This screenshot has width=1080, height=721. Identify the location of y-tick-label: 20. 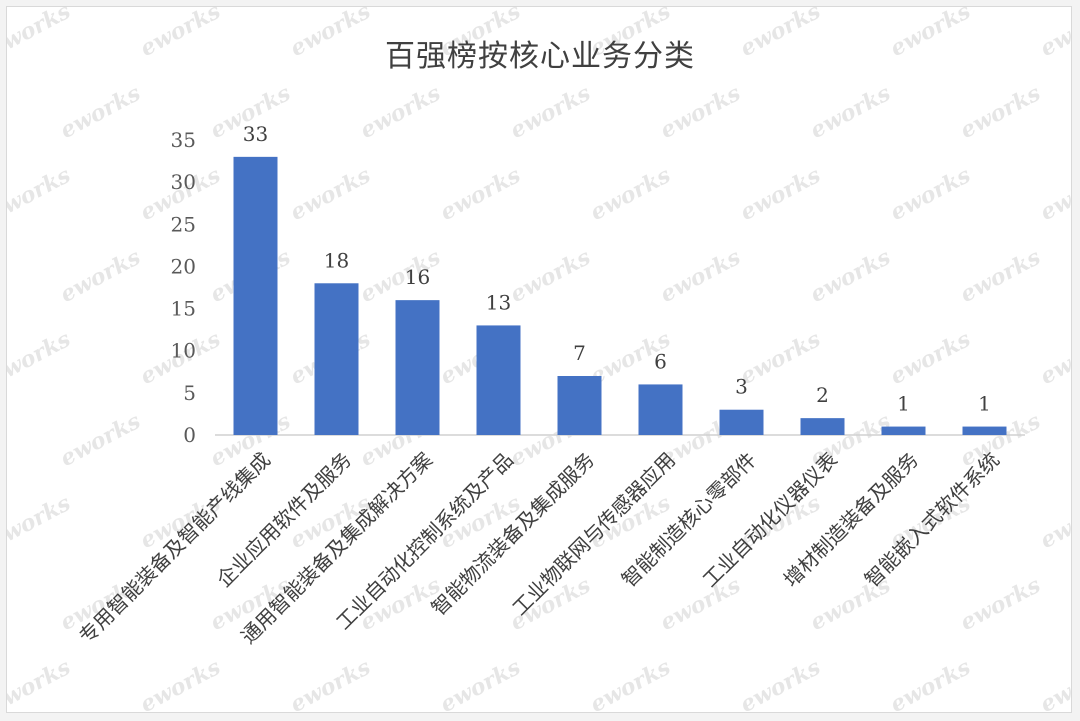
(183, 266).